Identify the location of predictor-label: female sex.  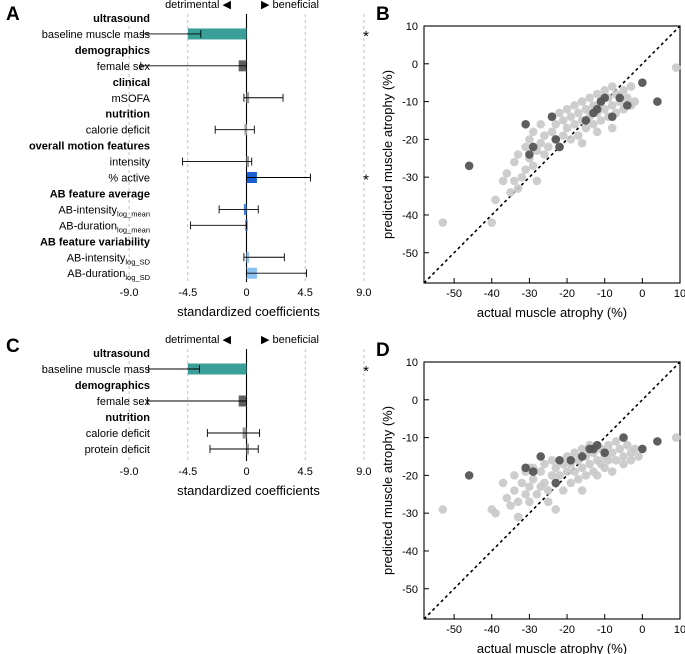
(124, 402).